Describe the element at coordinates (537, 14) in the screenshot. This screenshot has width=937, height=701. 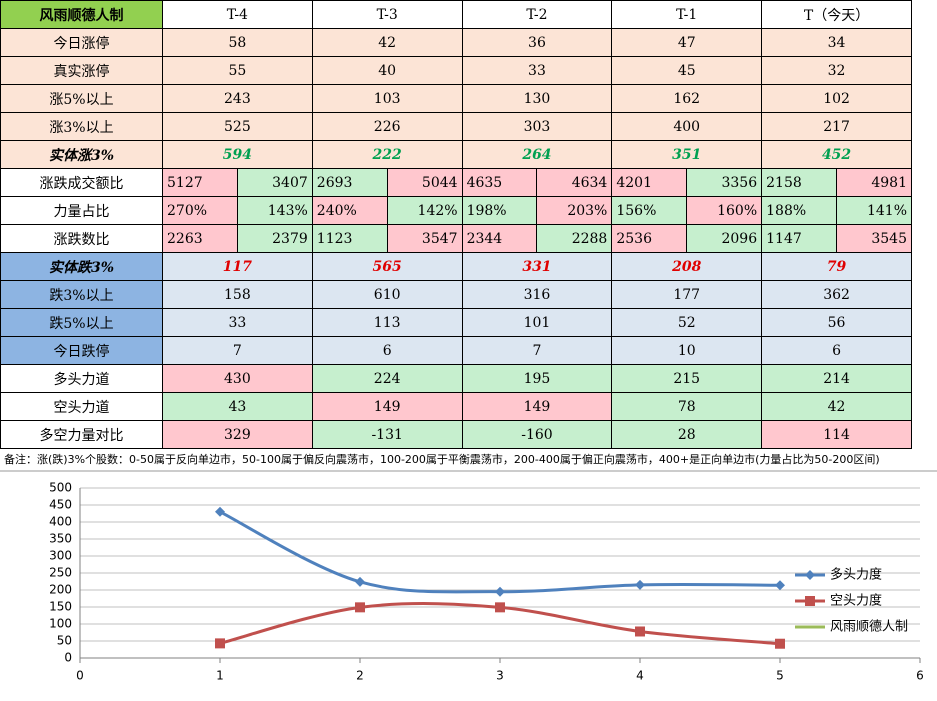
I see `column-header: T-2` at that location.